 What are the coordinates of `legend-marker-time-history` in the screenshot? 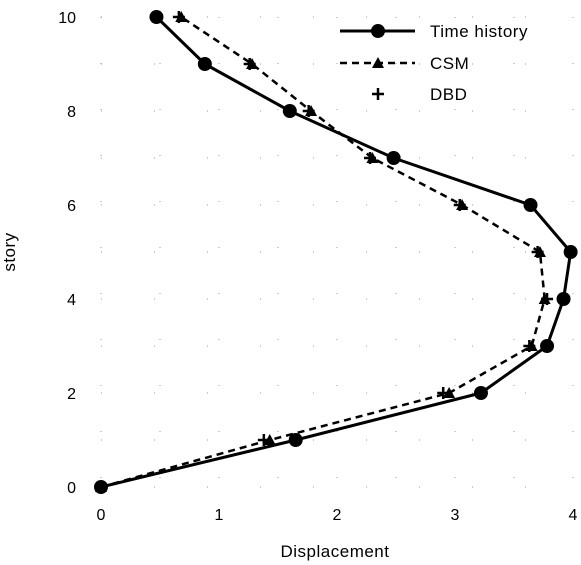 It's located at (378, 31).